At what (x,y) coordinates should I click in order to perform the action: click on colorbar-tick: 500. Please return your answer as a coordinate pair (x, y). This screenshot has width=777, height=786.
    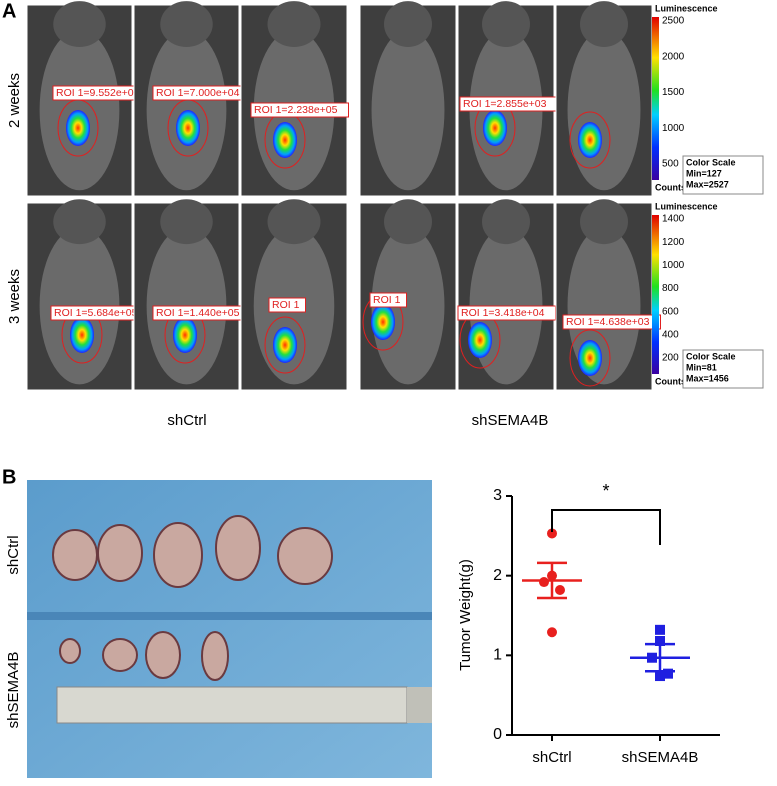
    Looking at the image, I should click on (670, 164).